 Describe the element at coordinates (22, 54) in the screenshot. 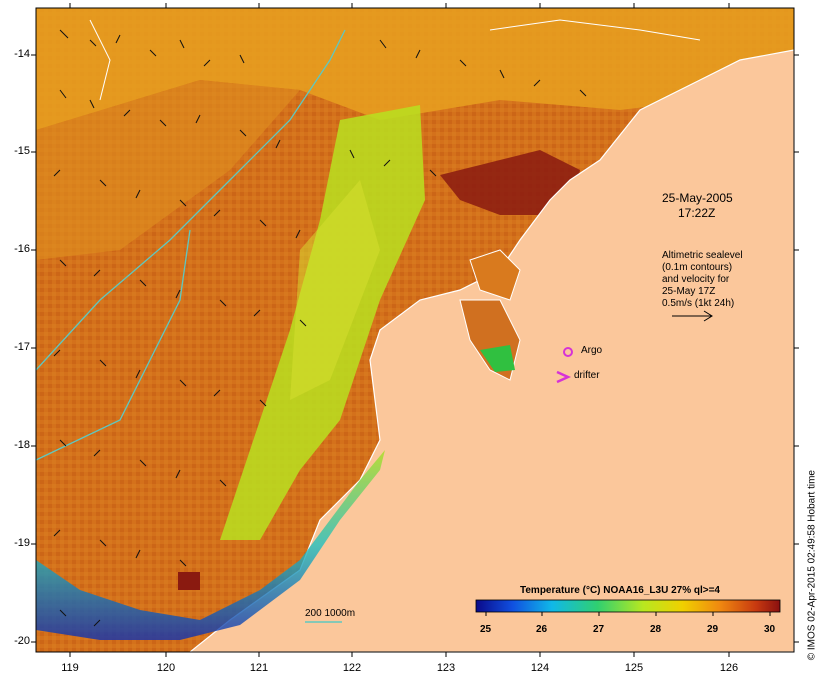

I see `y-tick-label: -14` at that location.